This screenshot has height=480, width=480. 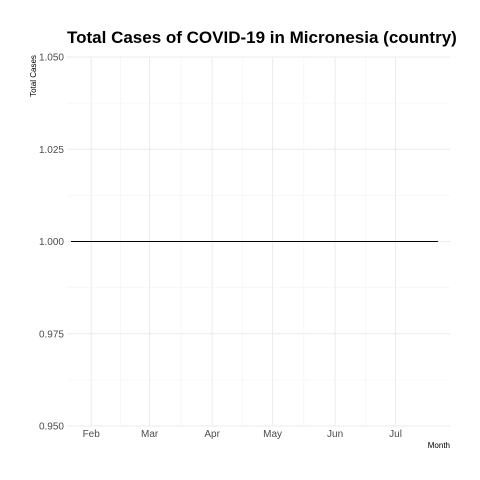 I want to click on x-axis-ticks: Feb Mar Apr May Jun Jul, so click(x=242, y=434).